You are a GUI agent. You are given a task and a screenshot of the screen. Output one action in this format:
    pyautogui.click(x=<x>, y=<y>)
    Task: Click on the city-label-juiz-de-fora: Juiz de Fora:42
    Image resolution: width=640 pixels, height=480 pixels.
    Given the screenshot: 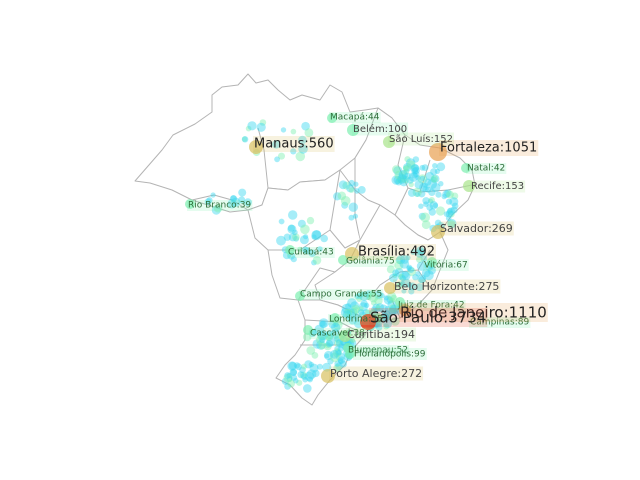 What is the action you would take?
    pyautogui.click(x=431, y=306)
    